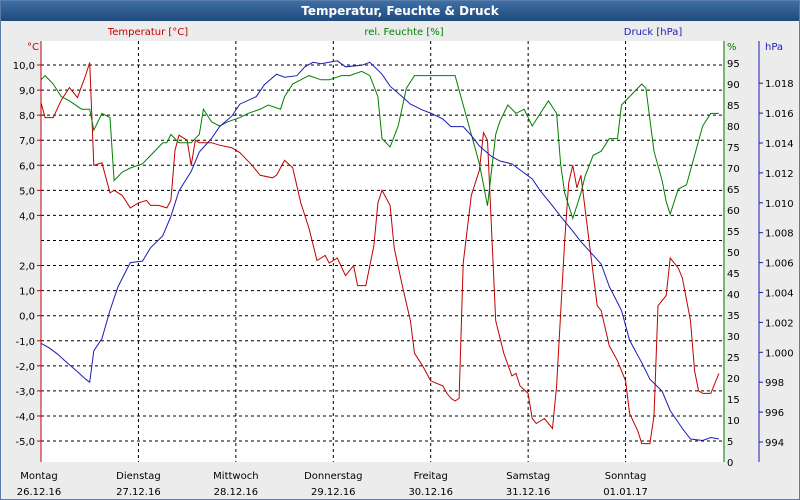 The height and width of the screenshot is (500, 800). What do you see at coordinates (333, 476) in the screenshot?
I see `x-tick-day: Donnerstag` at bounding box center [333, 476].